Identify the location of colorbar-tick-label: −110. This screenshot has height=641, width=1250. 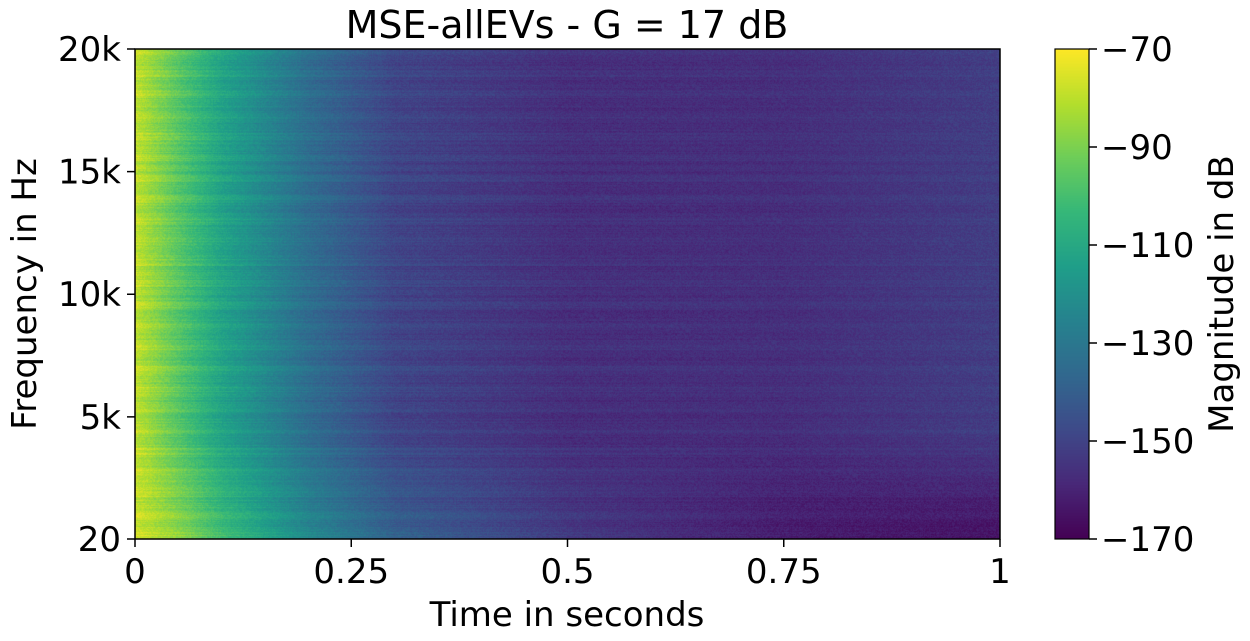
(1147, 246).